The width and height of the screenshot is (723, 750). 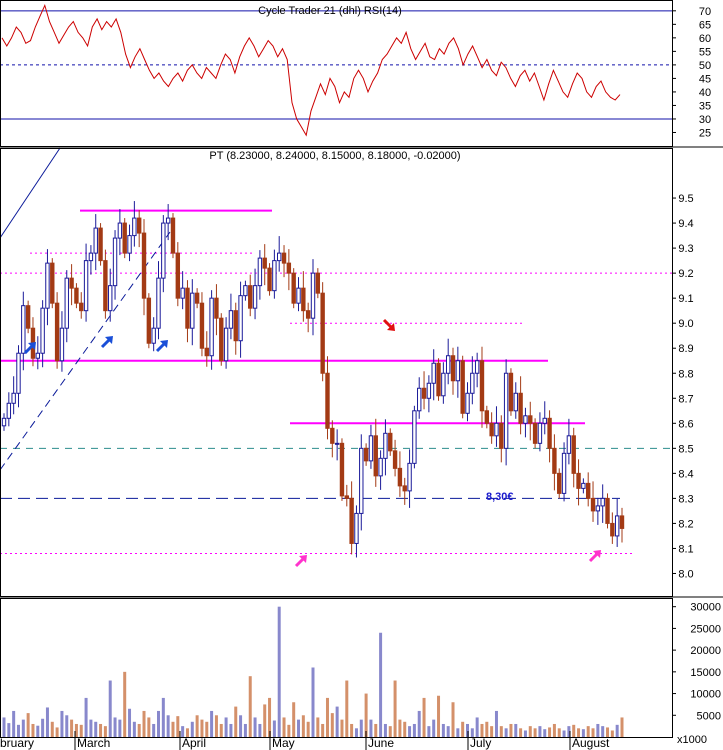 I want to click on volume-tick-label: 20000, so click(x=705, y=651).